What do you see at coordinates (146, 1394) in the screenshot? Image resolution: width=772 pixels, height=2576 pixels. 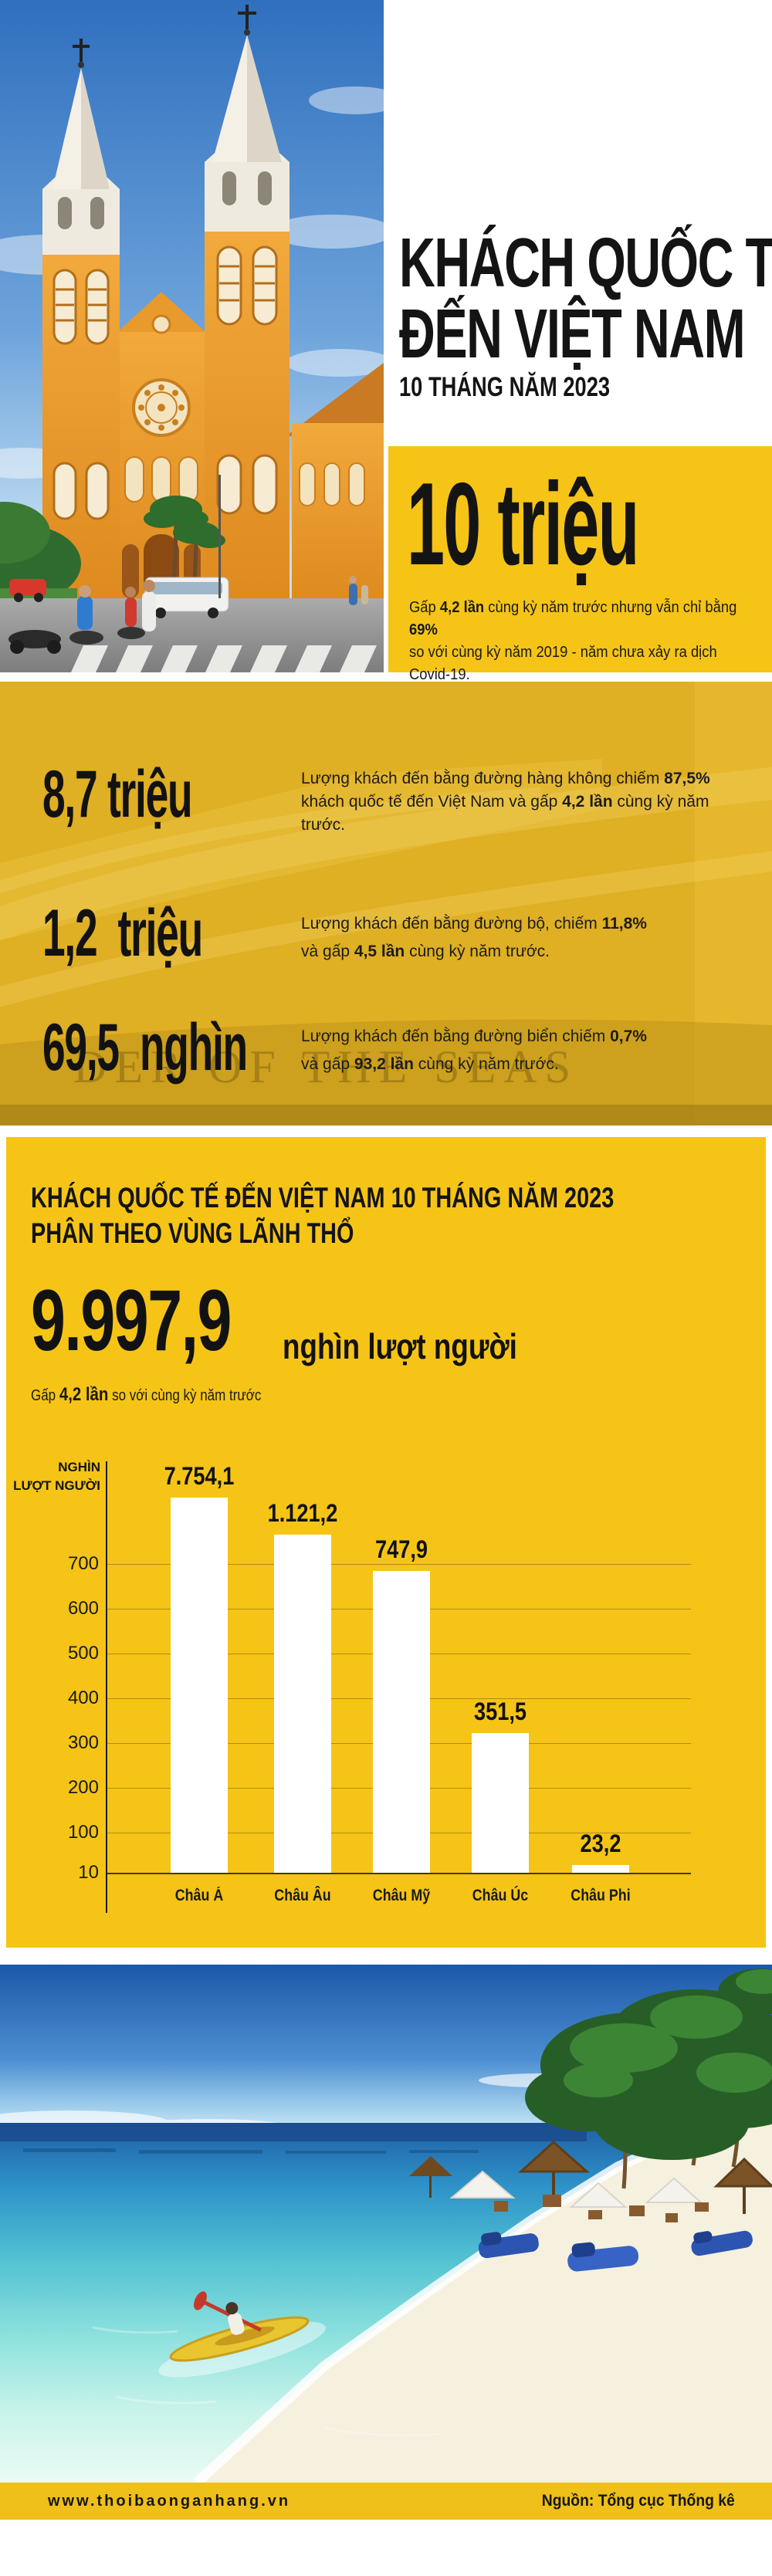 I see `region-note: Gấp 4,2 lần so với cùng kỳ năm trước` at bounding box center [146, 1394].